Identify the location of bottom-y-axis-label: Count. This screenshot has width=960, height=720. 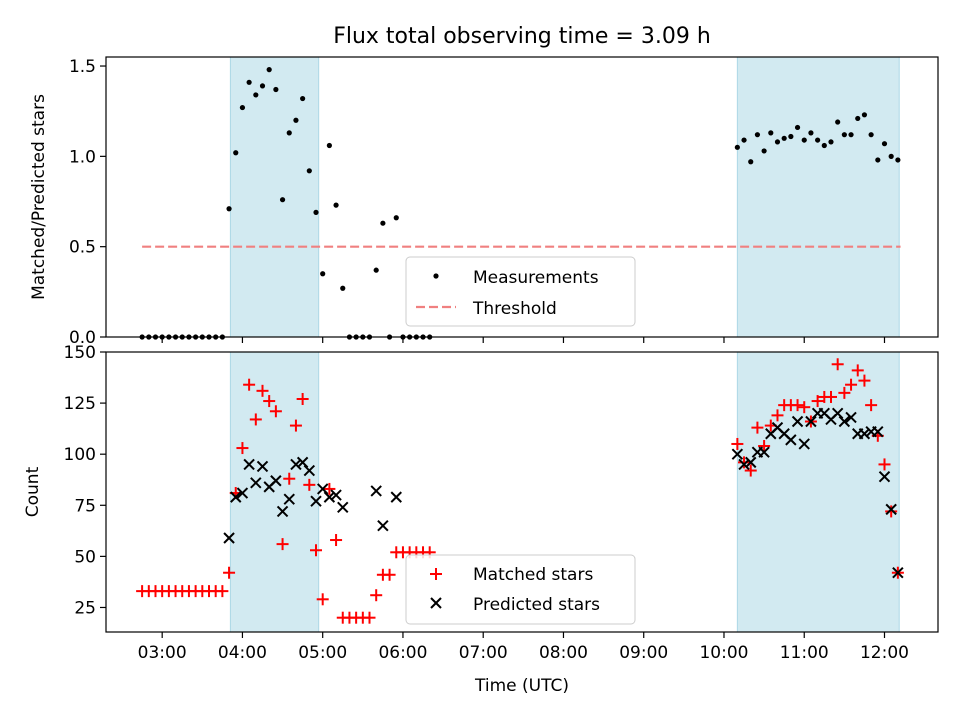
(33, 491).